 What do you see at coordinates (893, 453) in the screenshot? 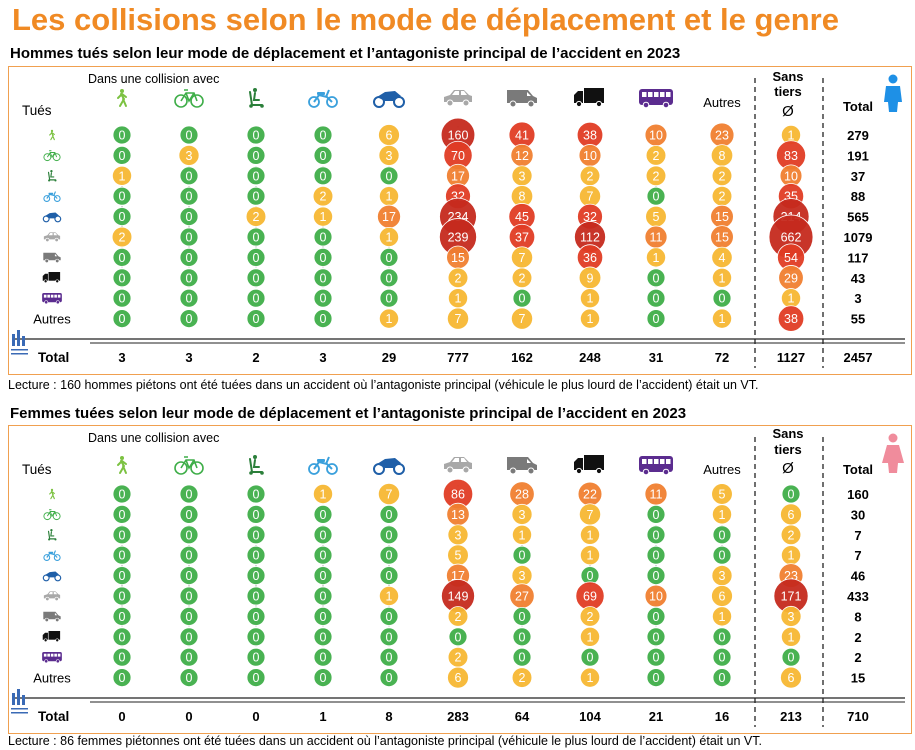
I see `gender-figure-icon` at bounding box center [893, 453].